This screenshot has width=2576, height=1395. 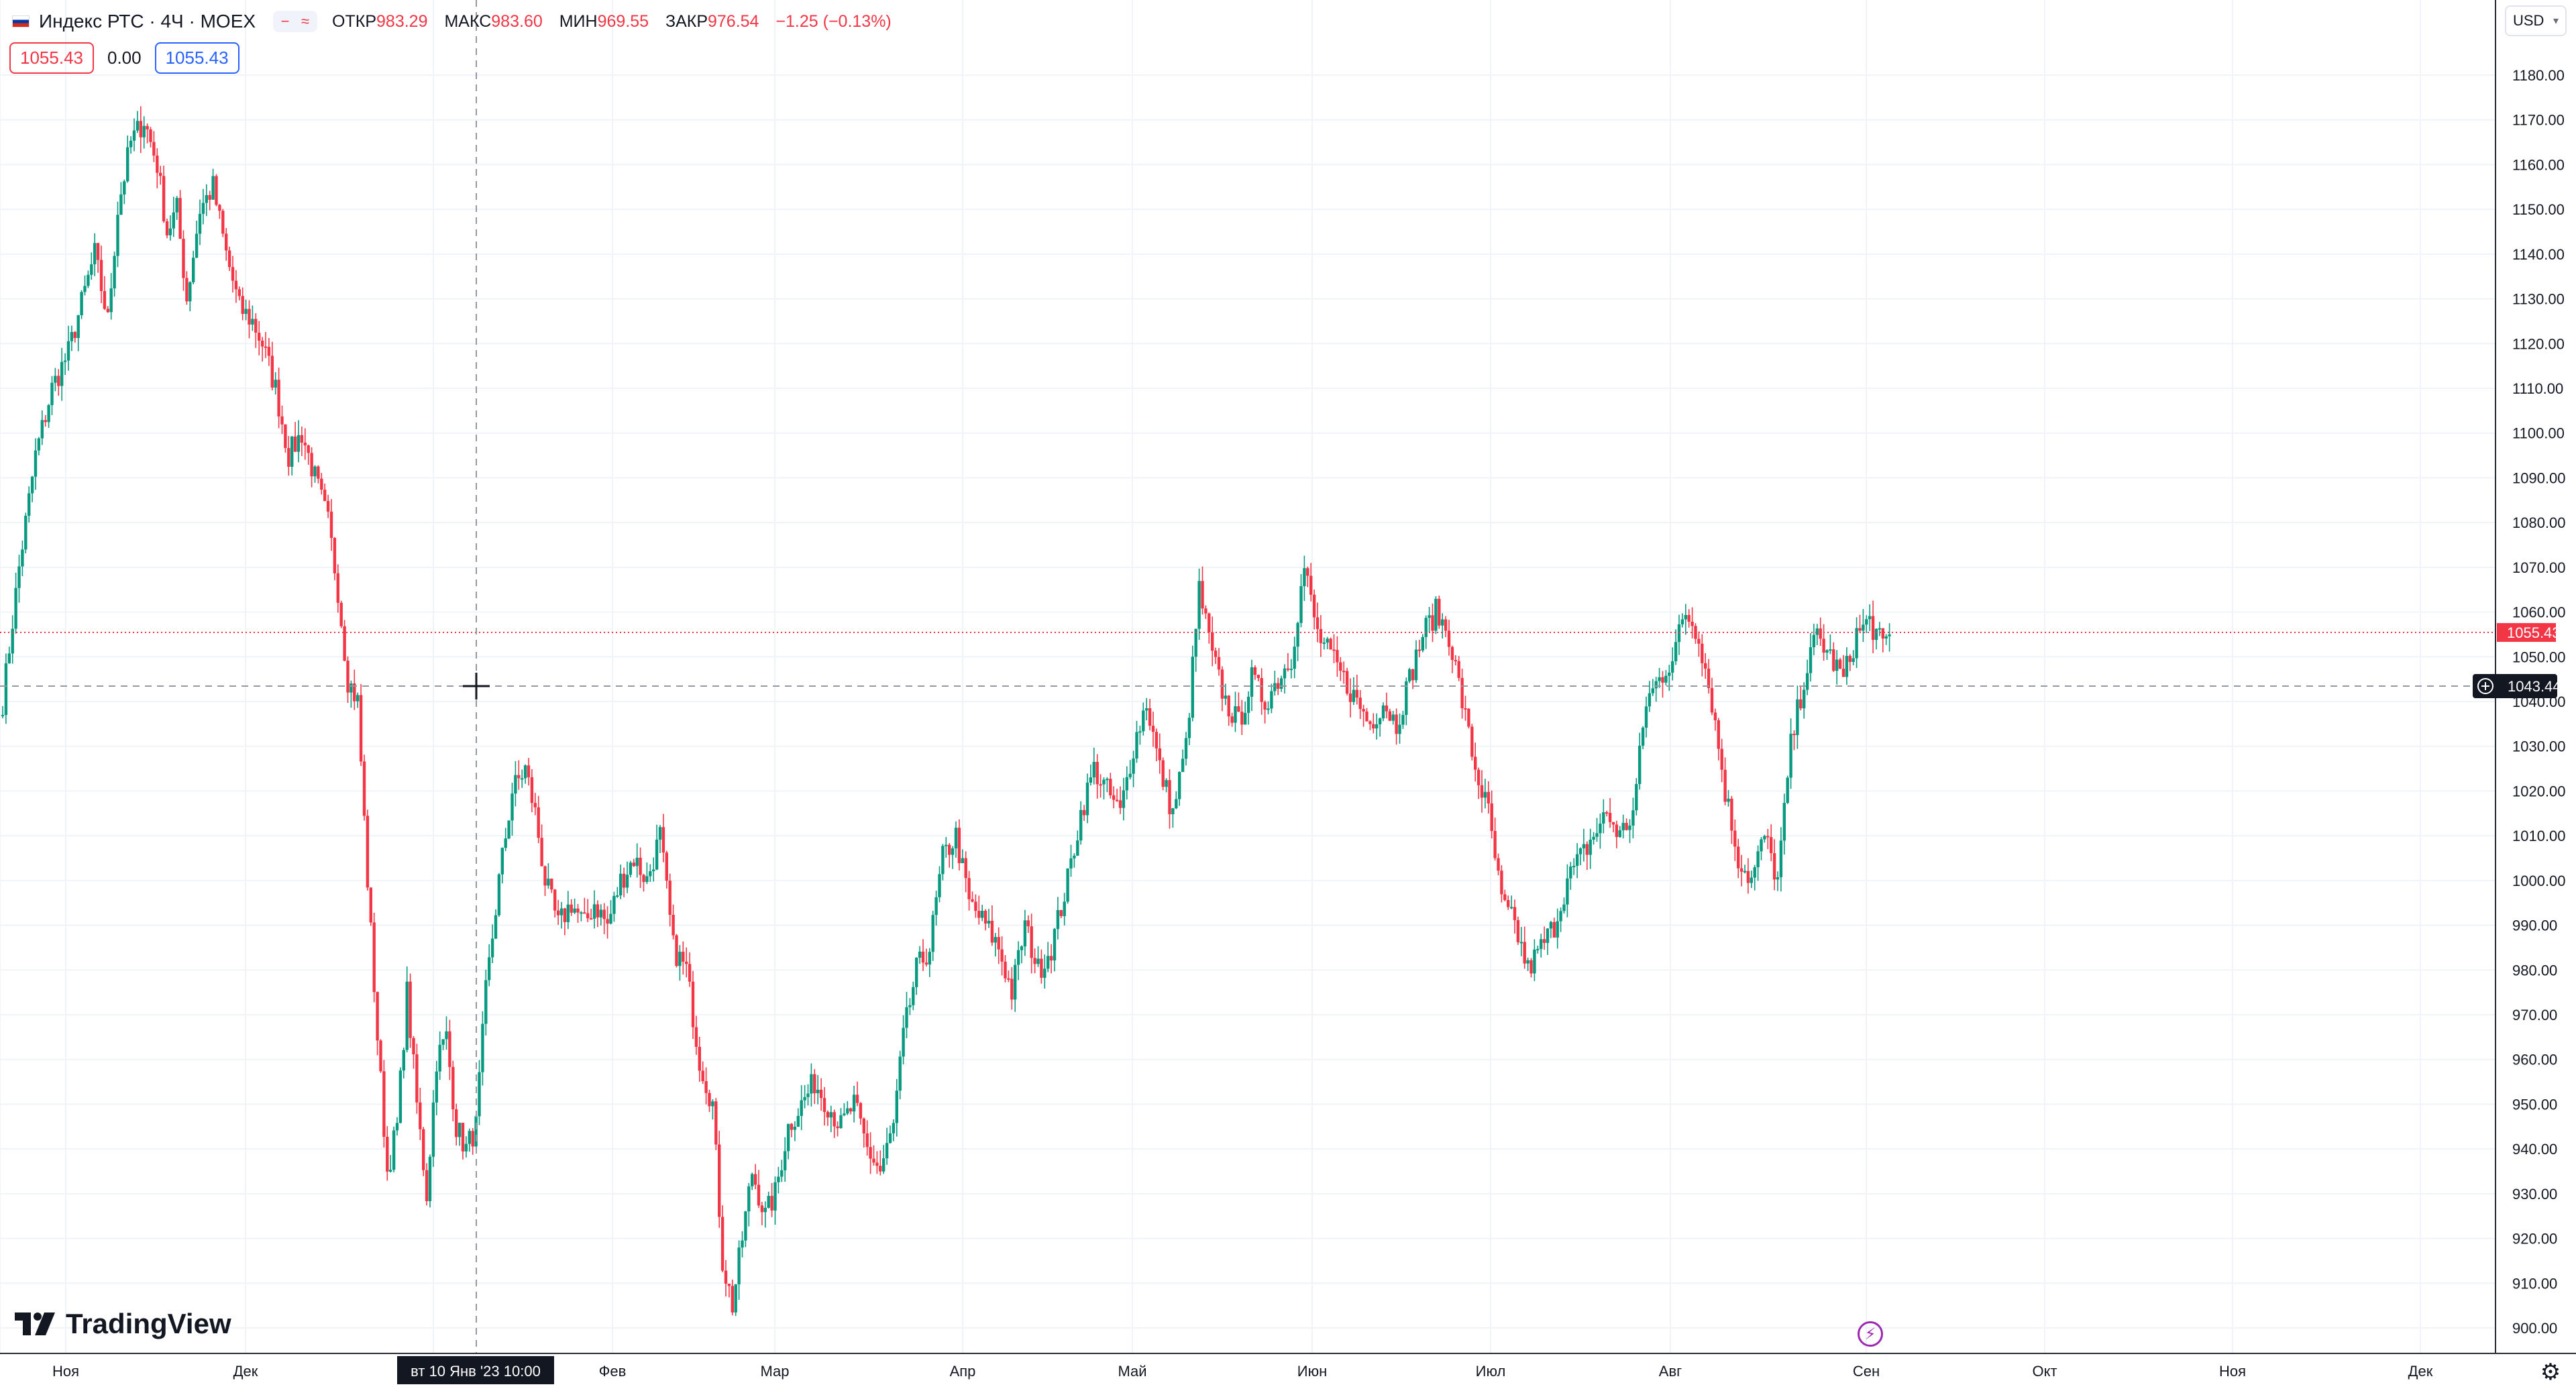 I want to click on sell-badge: 1055.43, so click(x=51, y=58).